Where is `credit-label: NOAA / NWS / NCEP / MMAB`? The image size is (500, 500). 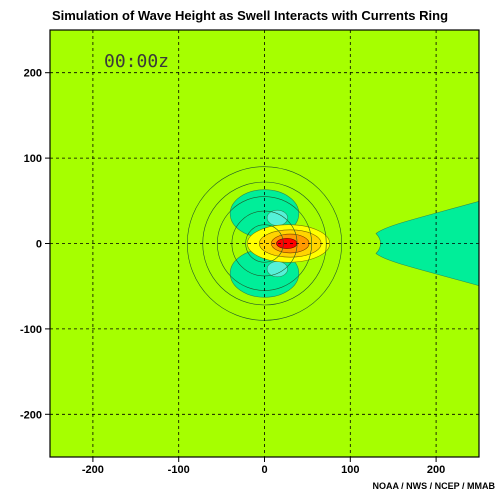 credit-label: NOAA / NWS / NCEP / MMAB is located at coordinates (433, 486).